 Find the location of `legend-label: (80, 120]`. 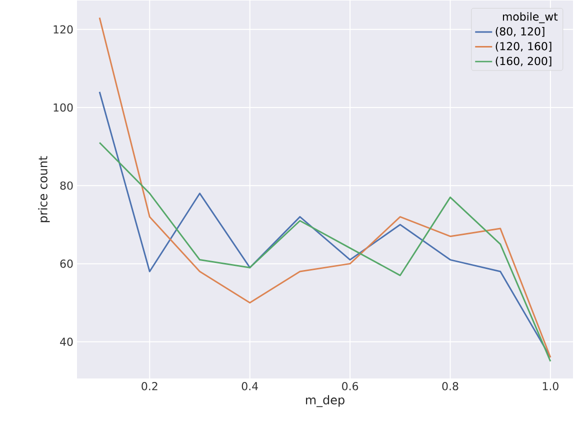

legend-label: (80, 120] is located at coordinates (520, 32).